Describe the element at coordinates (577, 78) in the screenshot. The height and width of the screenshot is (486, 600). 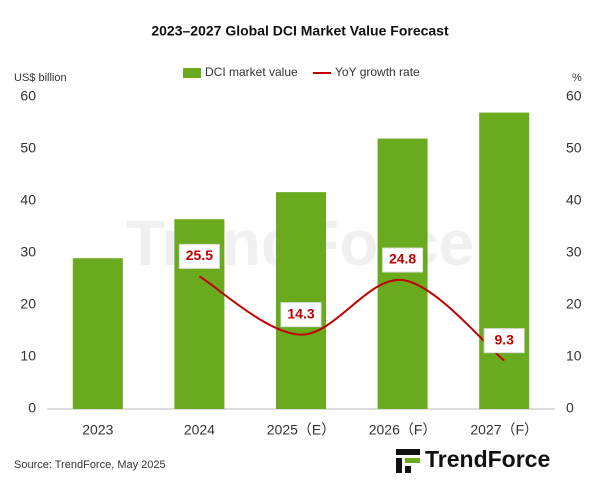
I see `y2-axis-label: %` at that location.